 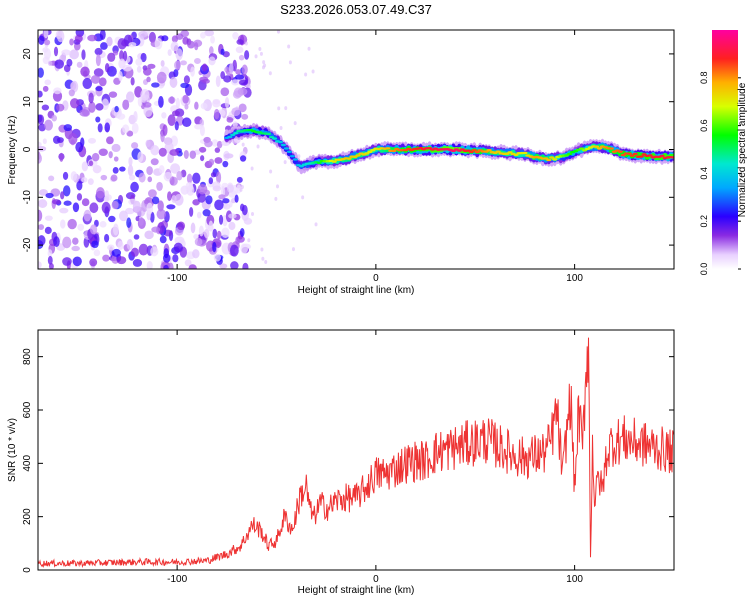 I want to click on spectrogram-ytick-label: -20, so click(x=27, y=244).